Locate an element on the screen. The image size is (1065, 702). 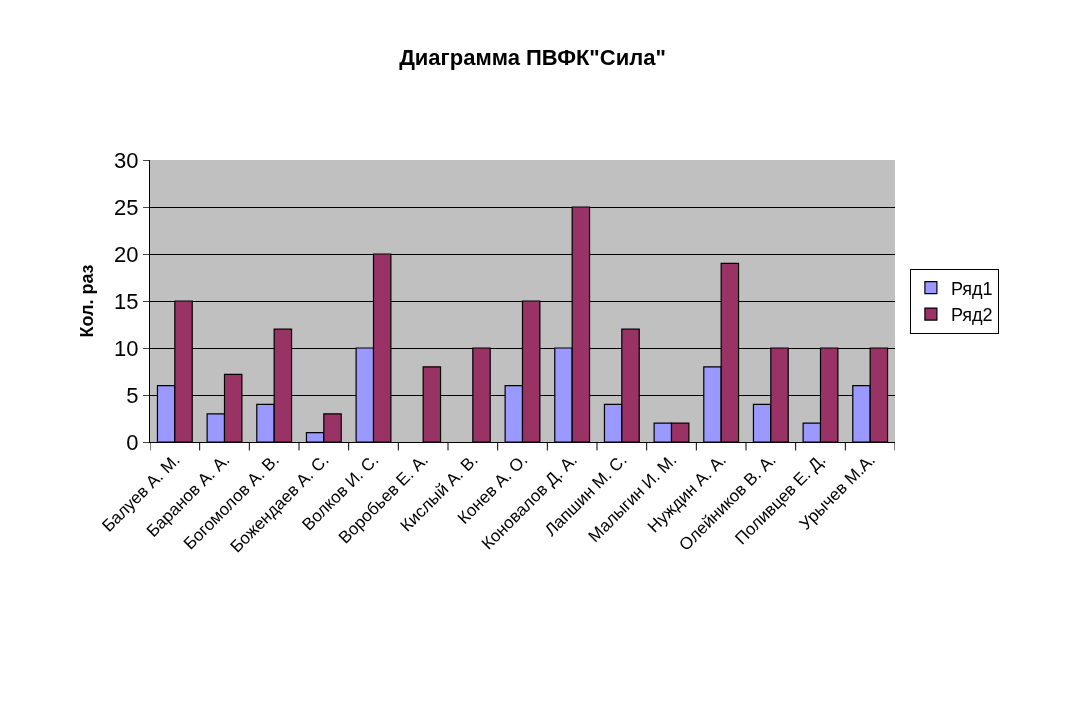
legend-label: Ряд1 is located at coordinates (971, 288).